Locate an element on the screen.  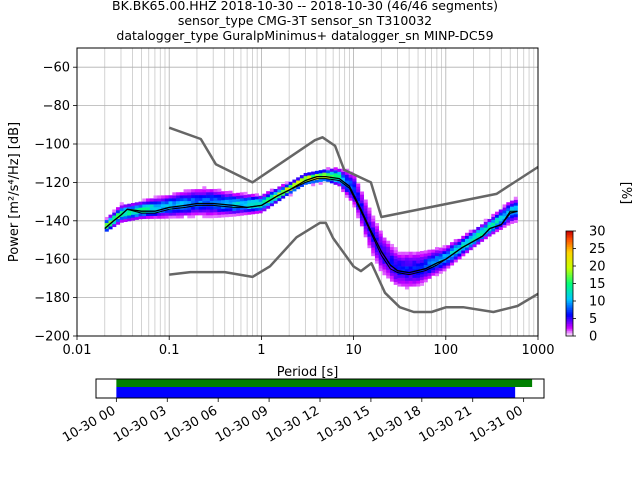
x-tick-label: 0.1 is located at coordinates (169, 350).